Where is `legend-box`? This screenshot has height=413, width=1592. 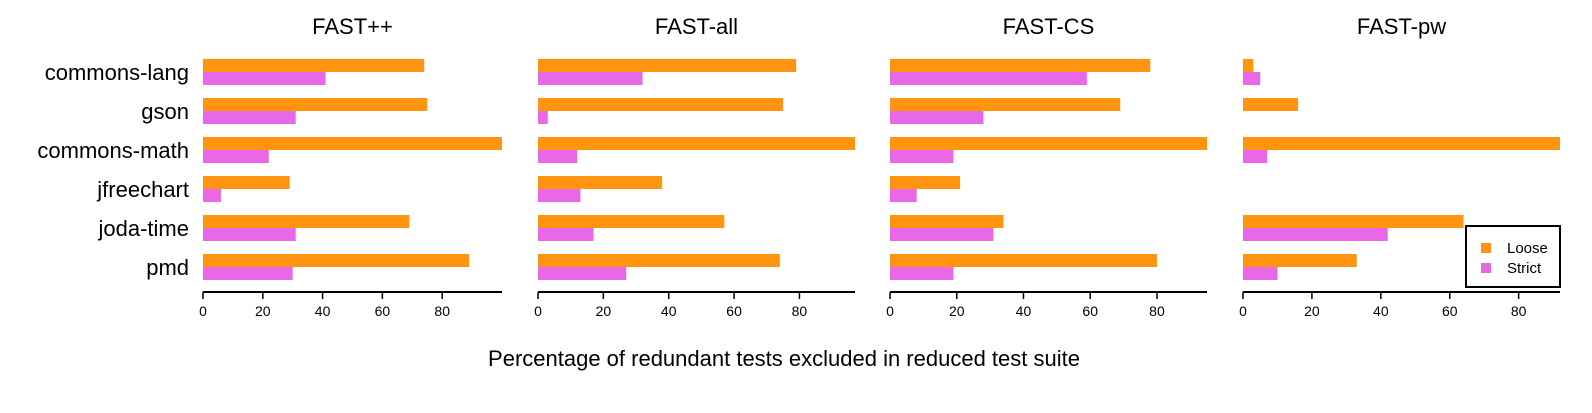
legend-box is located at coordinates (1513, 256).